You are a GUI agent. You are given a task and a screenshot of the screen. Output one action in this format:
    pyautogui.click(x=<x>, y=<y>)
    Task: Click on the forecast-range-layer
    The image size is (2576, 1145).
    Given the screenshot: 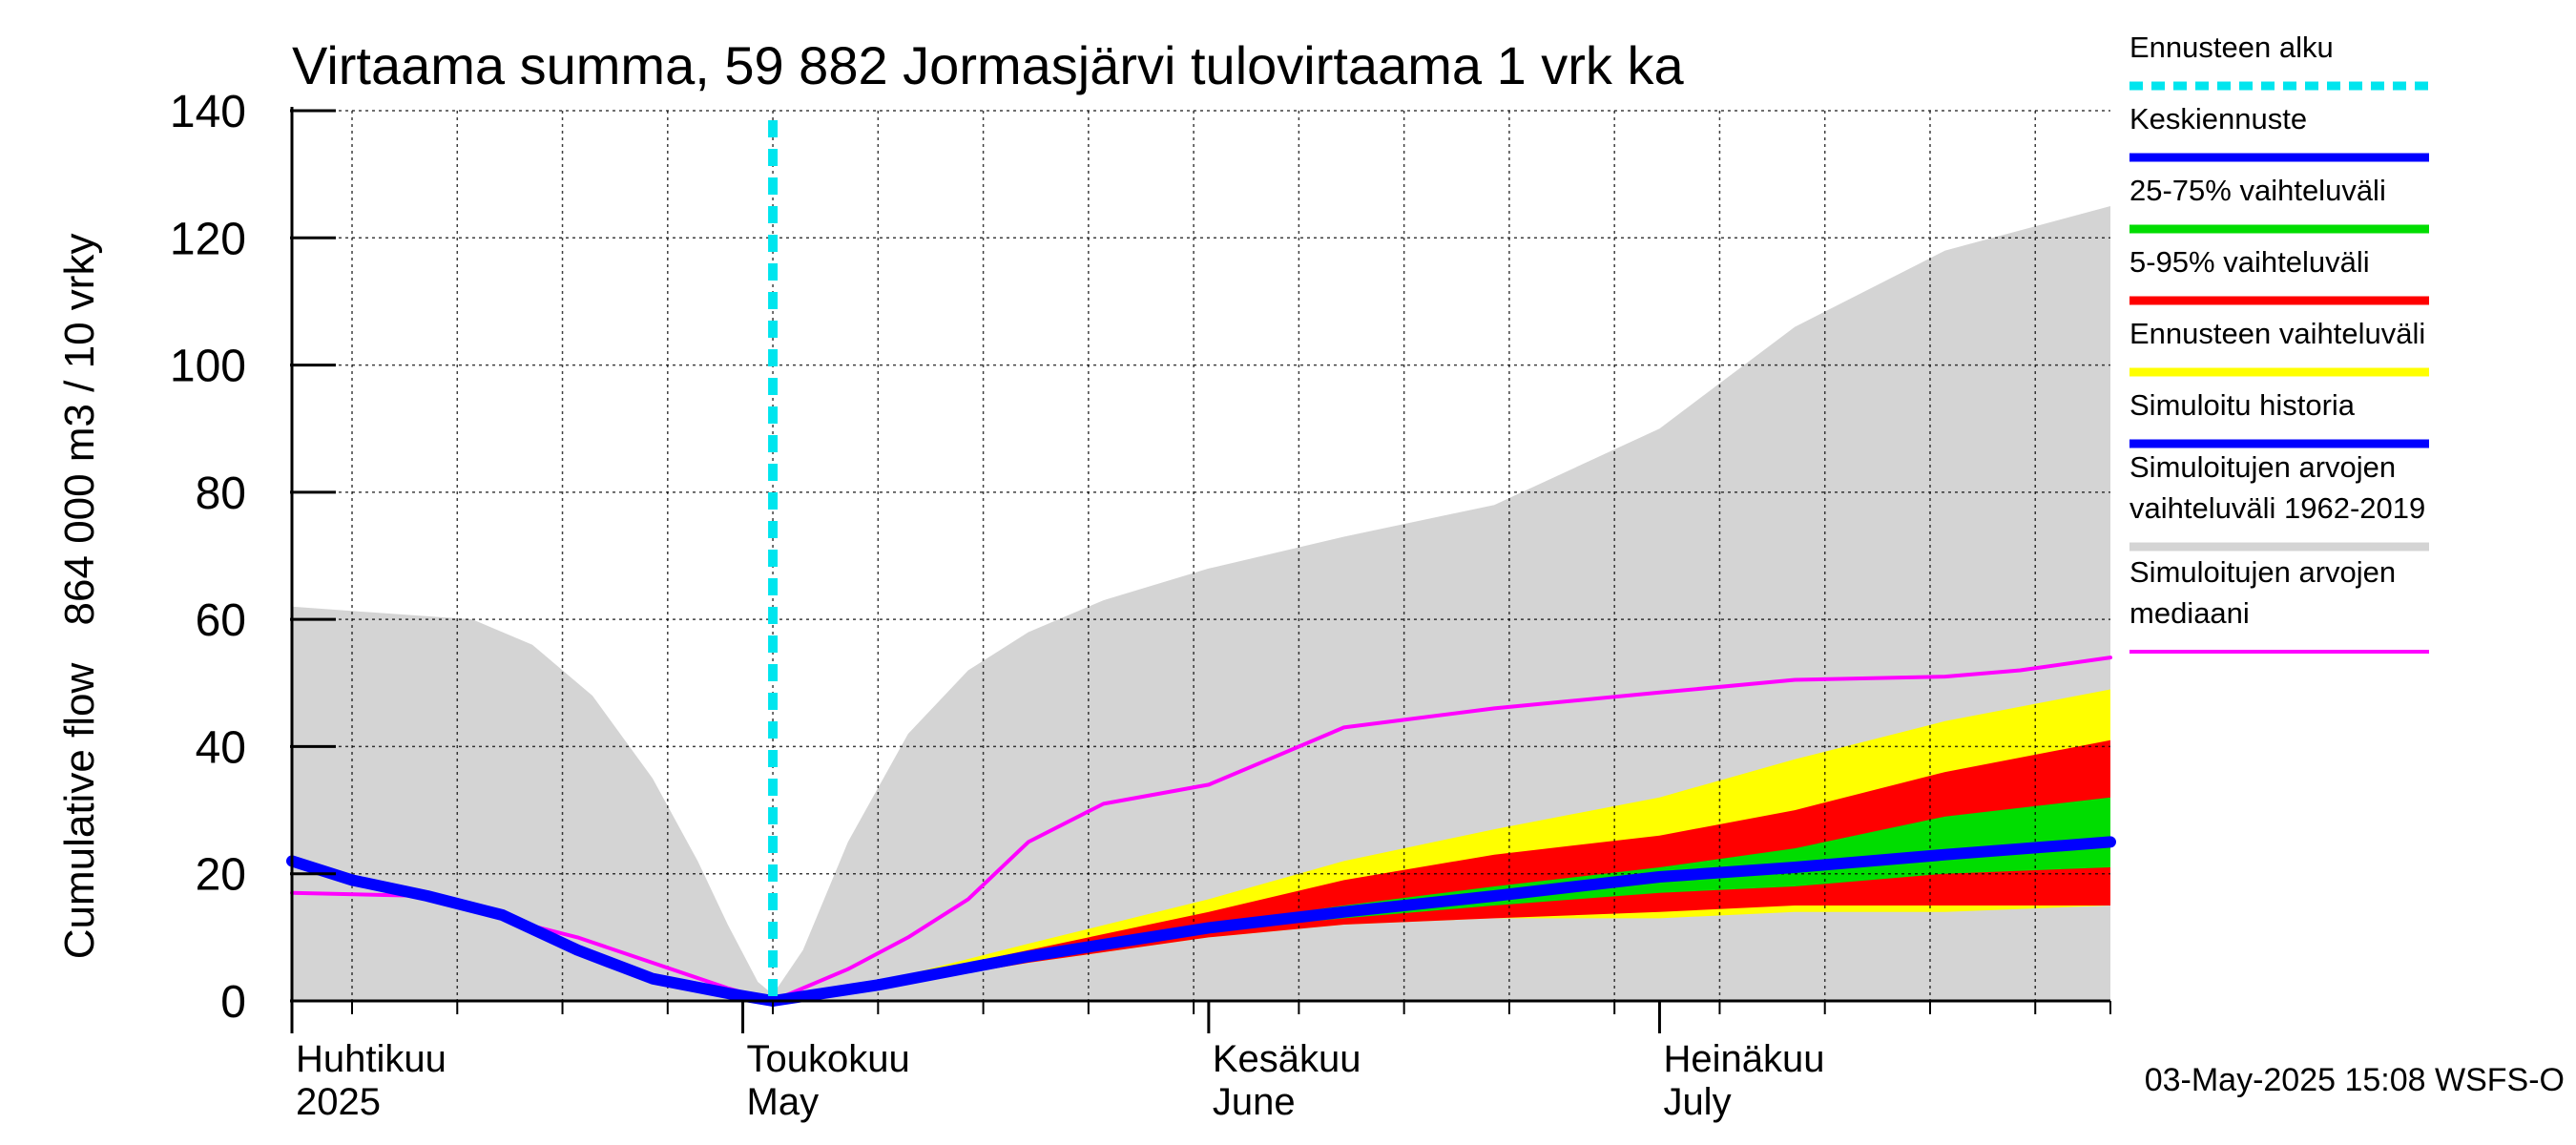 What is the action you would take?
    pyautogui.click(x=1441, y=845)
    